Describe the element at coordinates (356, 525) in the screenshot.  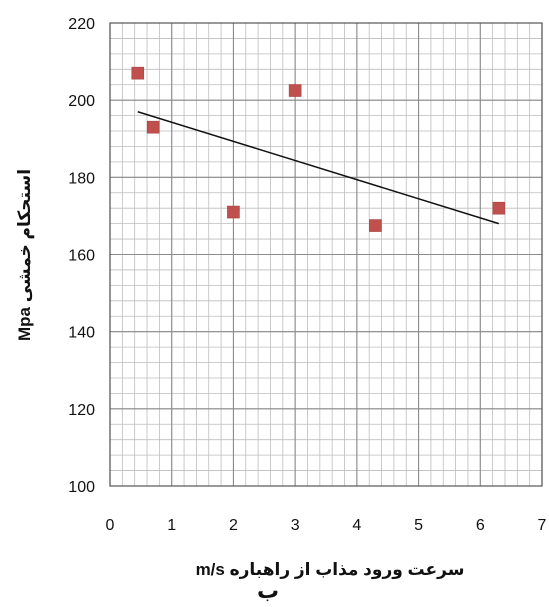
I see `x-tick-label: 4` at that location.